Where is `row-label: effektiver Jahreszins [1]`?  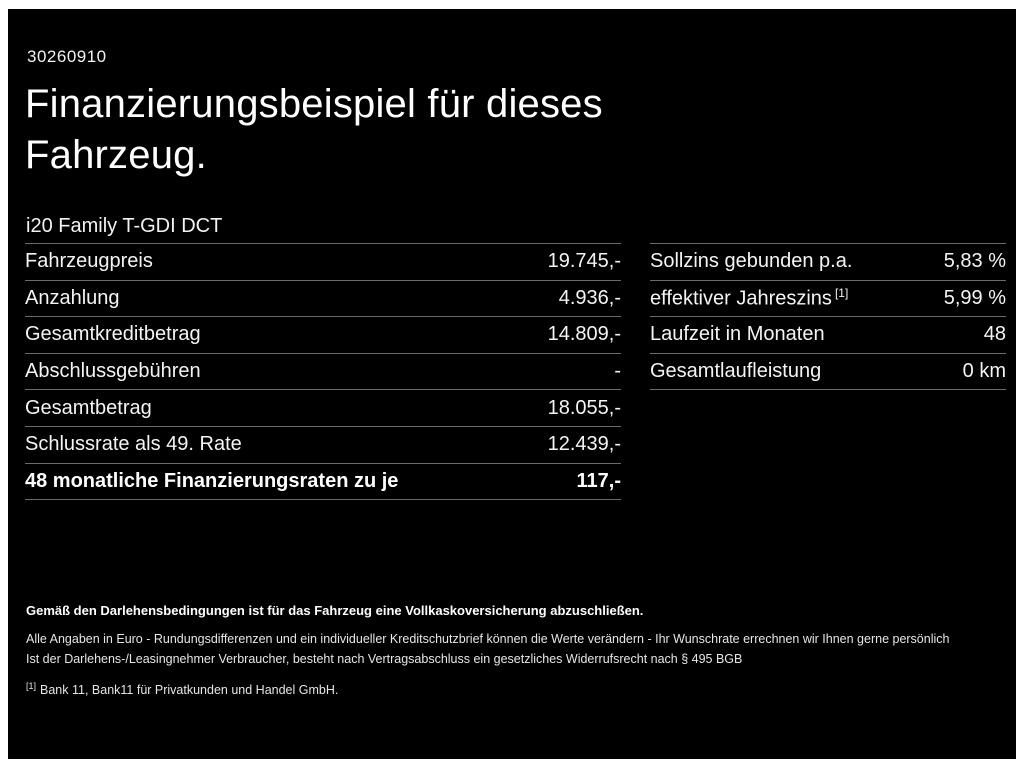 row-label: effektiver Jahreszins [1] is located at coordinates (749, 298).